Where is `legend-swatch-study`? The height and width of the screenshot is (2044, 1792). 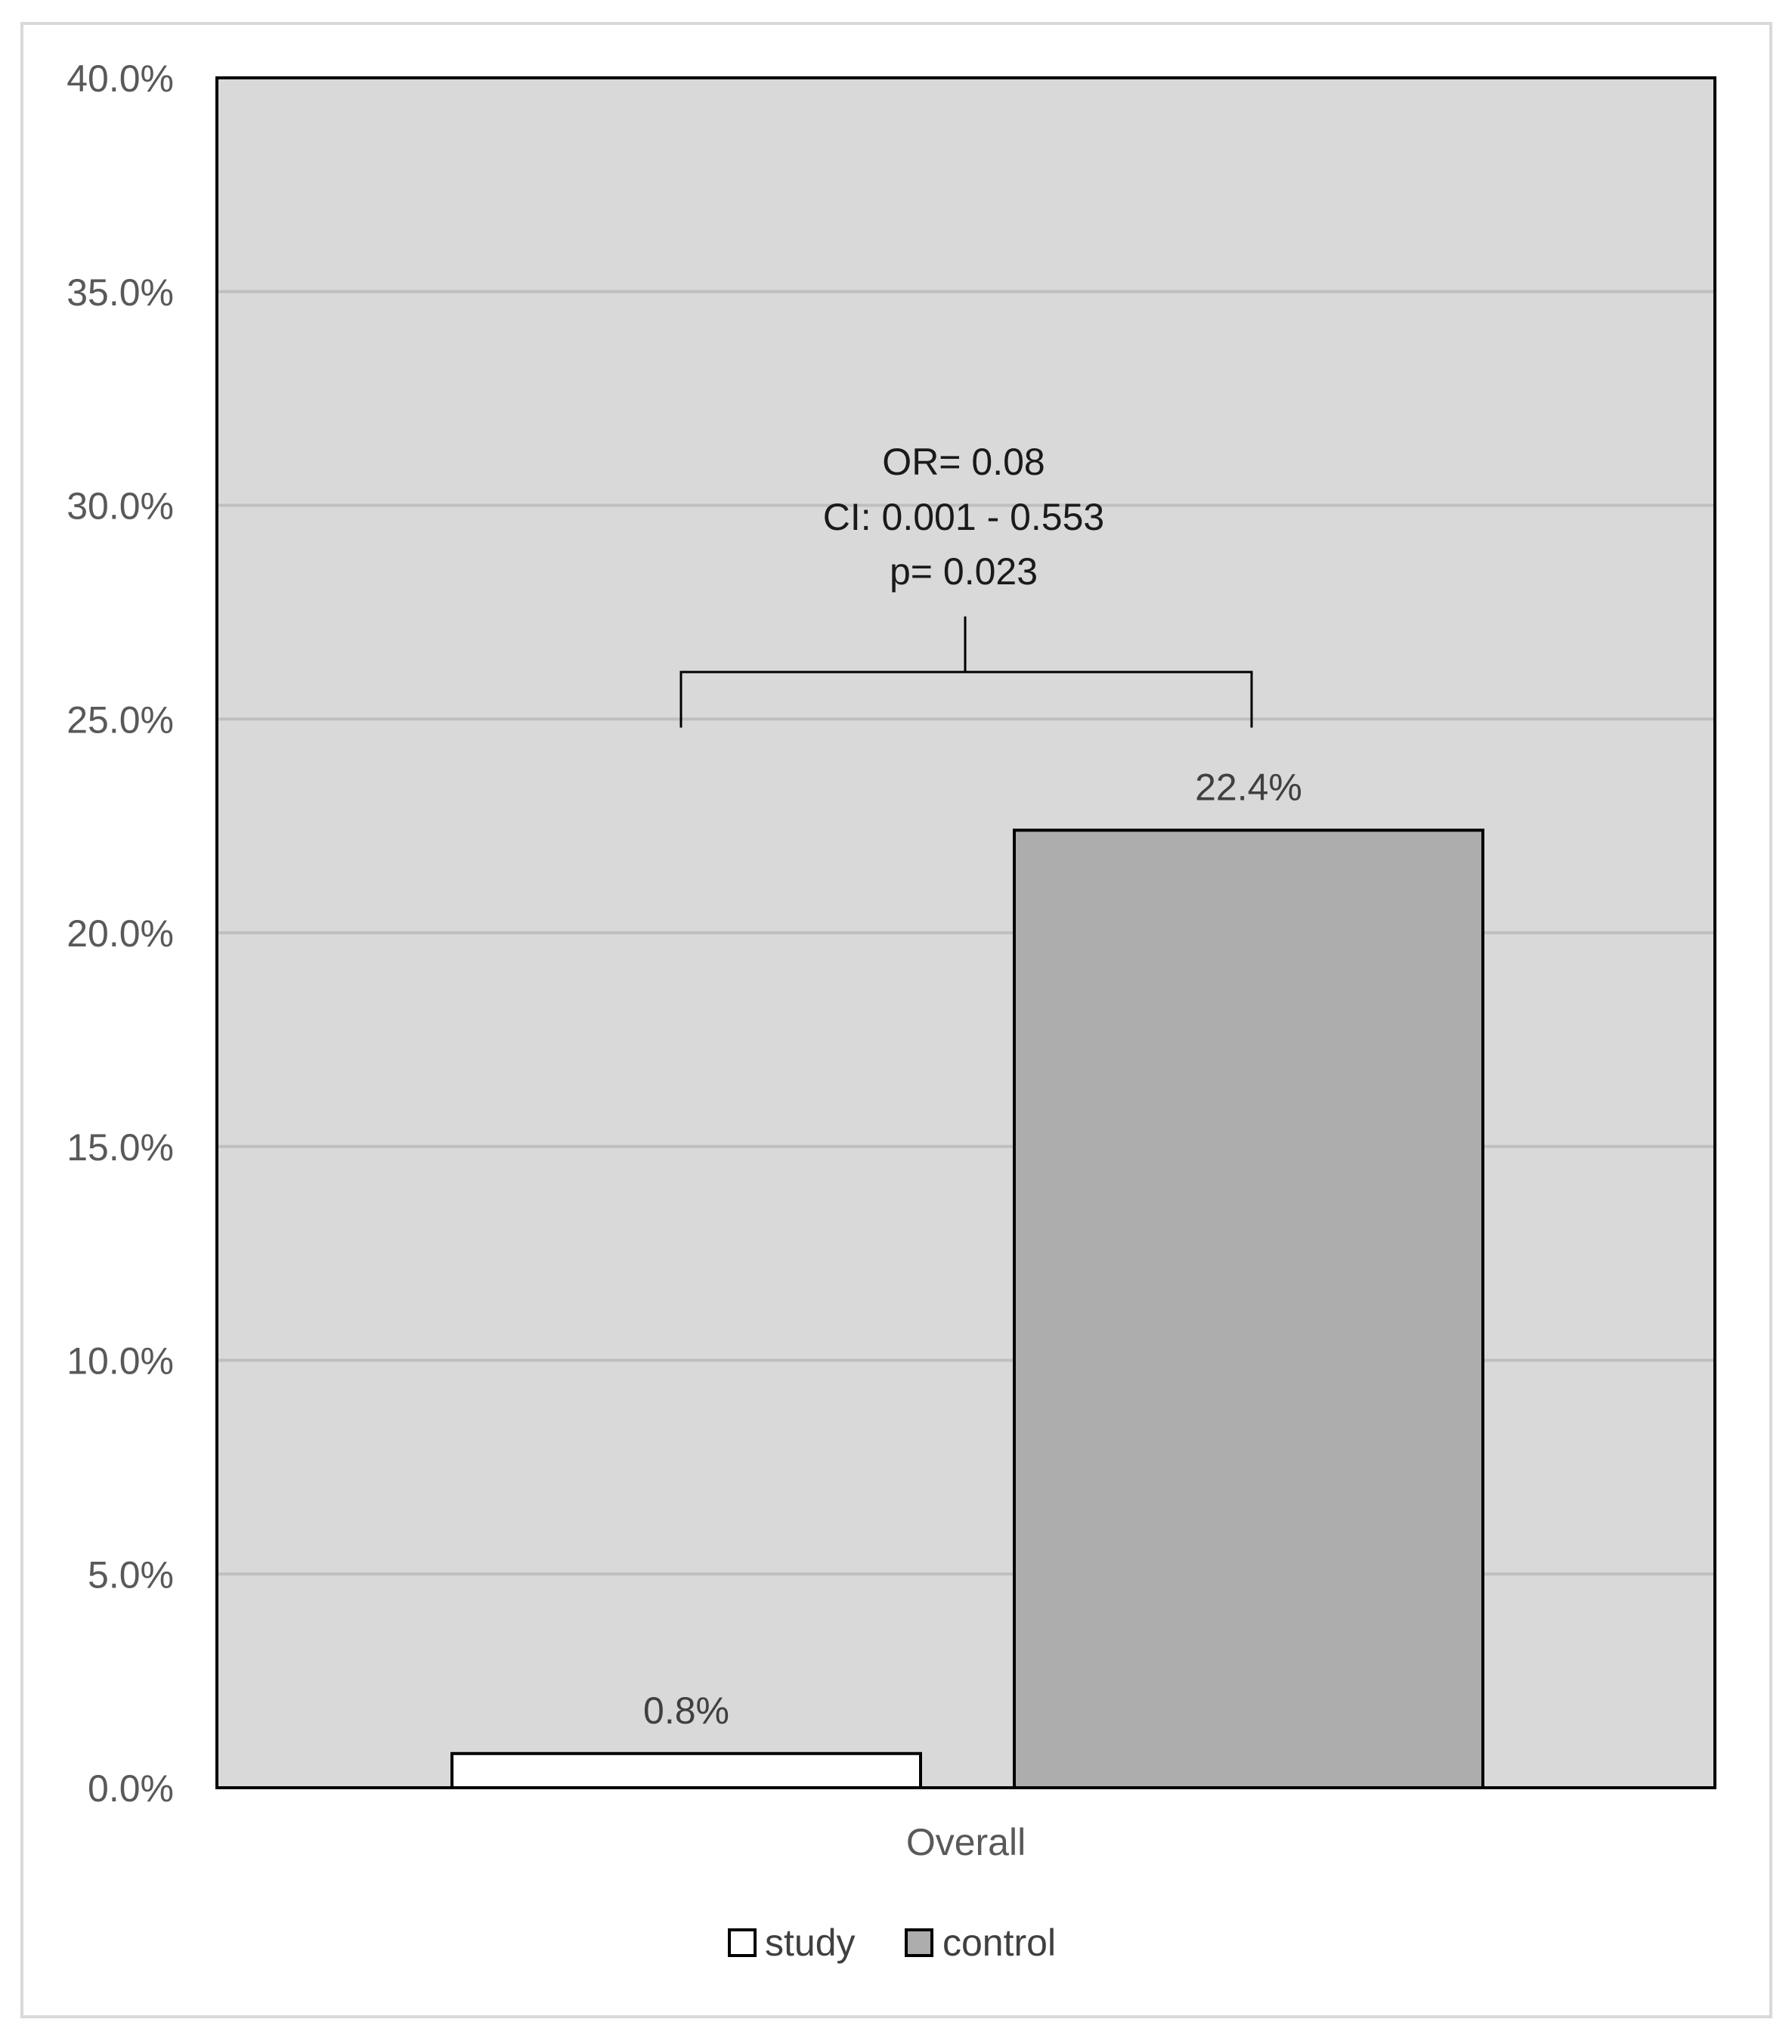
legend-swatch-study is located at coordinates (742, 1942).